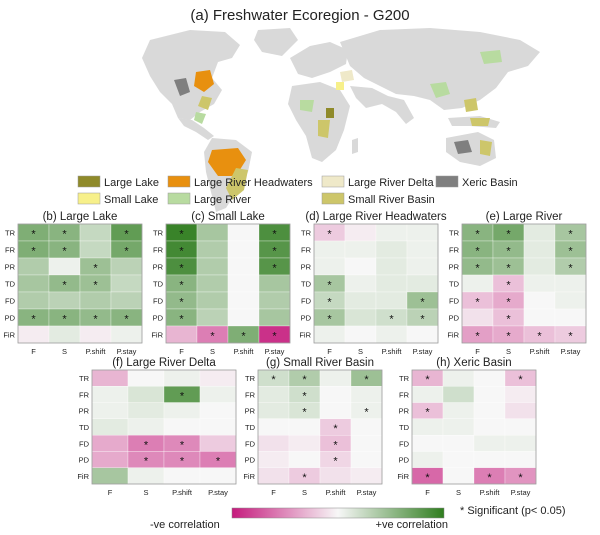 This screenshot has width=600, height=535. What do you see at coordinates (524, 217) in the screenshot?
I see `panel-title: (e) Large River` at bounding box center [524, 217].